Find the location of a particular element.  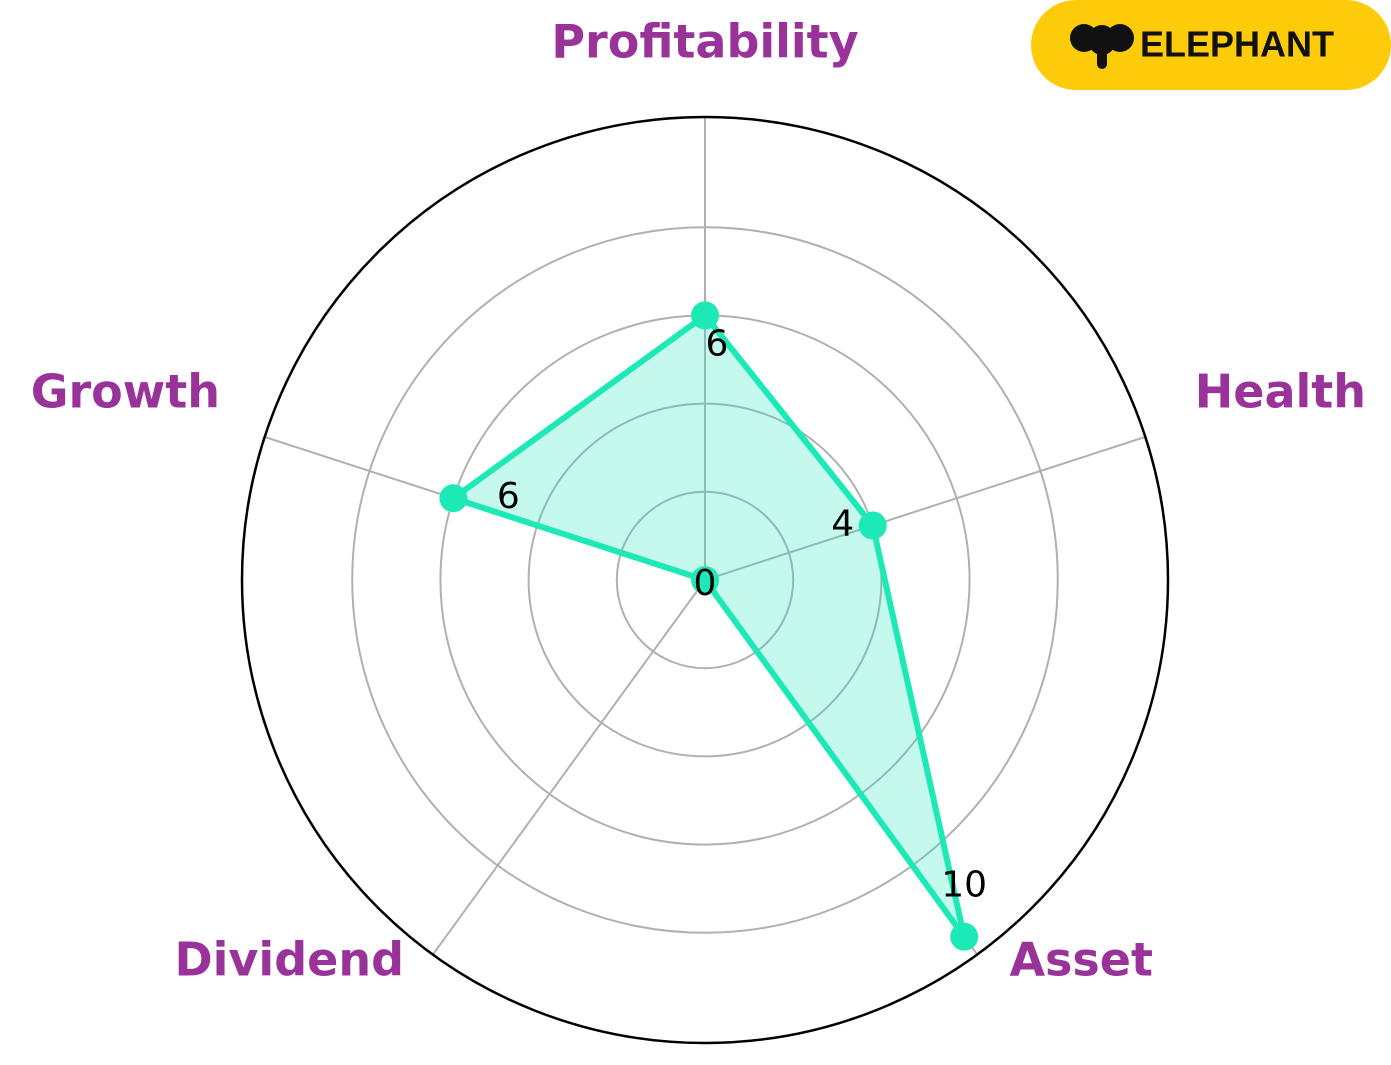

value-label: 4 is located at coordinates (842, 523).